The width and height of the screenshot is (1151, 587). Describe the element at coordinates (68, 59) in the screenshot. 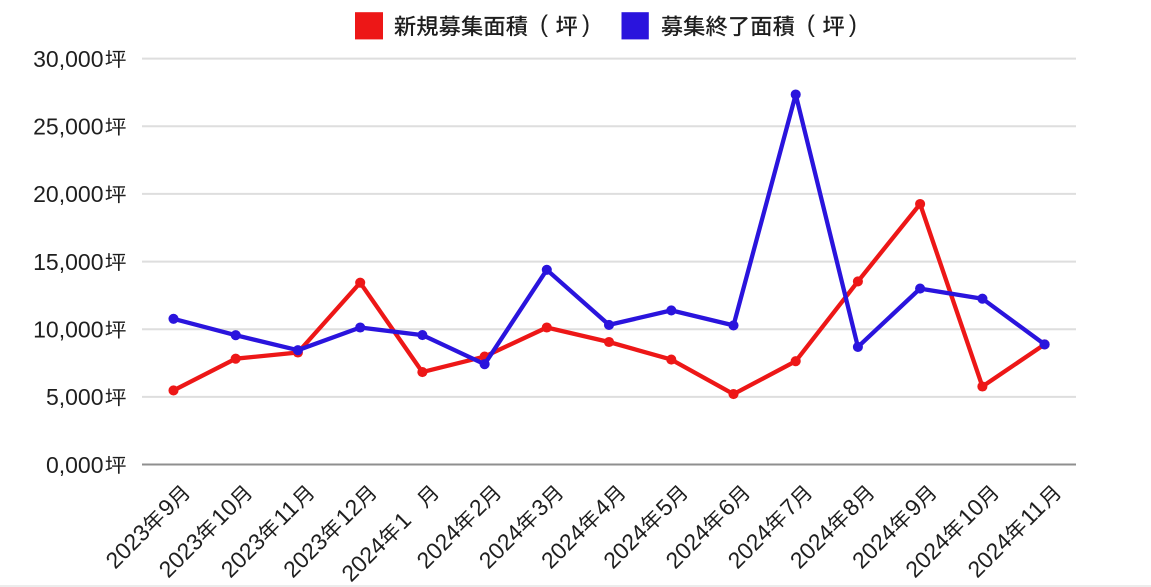

I see `svg-text: 30,000` at that location.